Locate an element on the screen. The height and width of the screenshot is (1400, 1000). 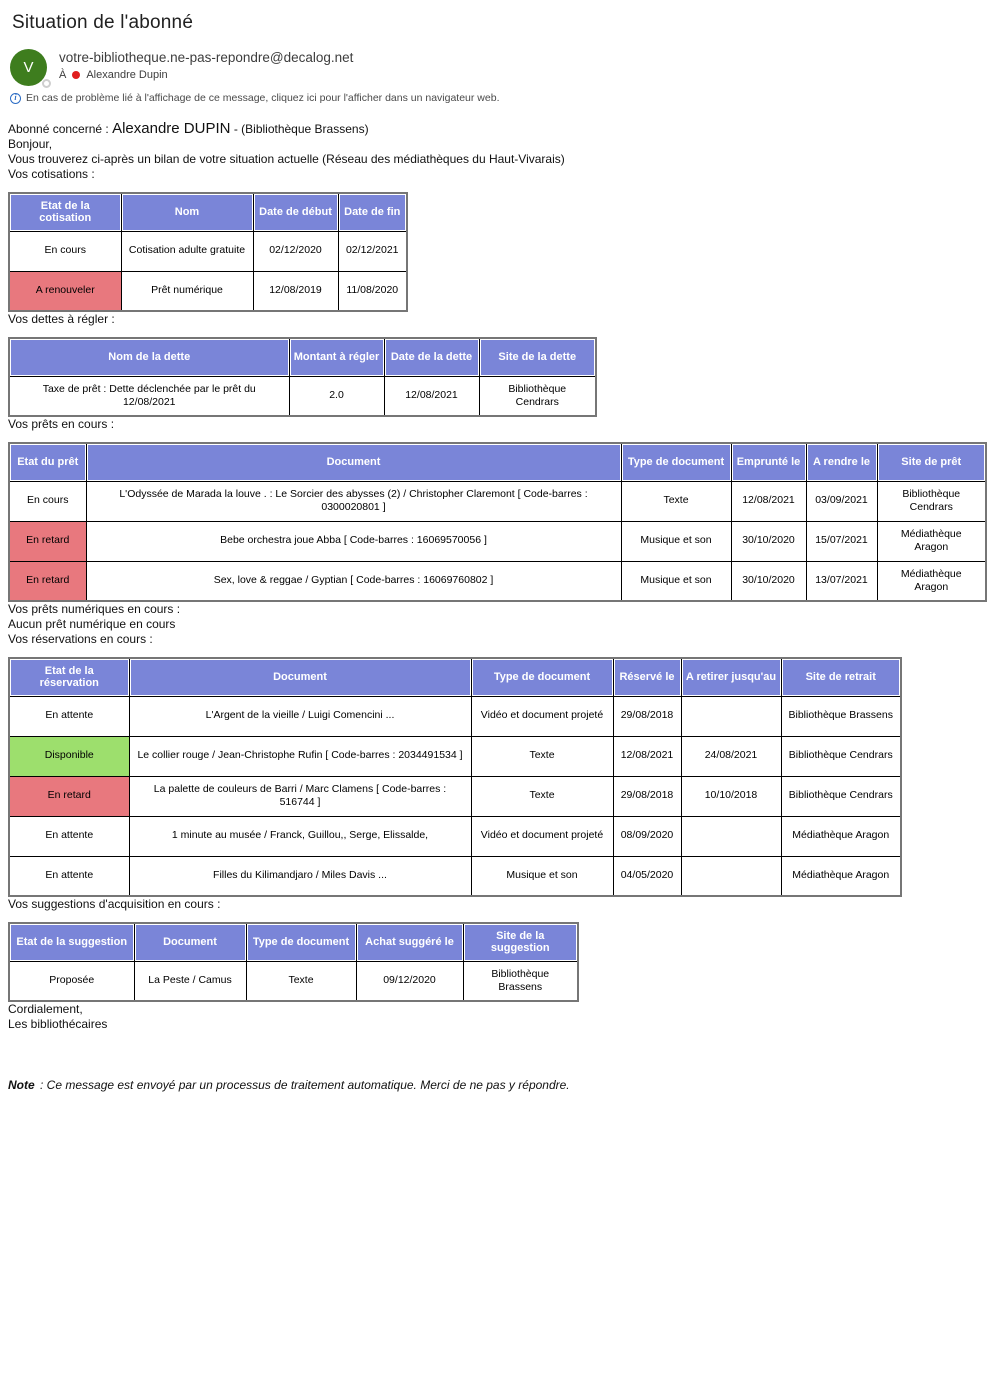
note-label: Note is located at coordinates (21, 1085).